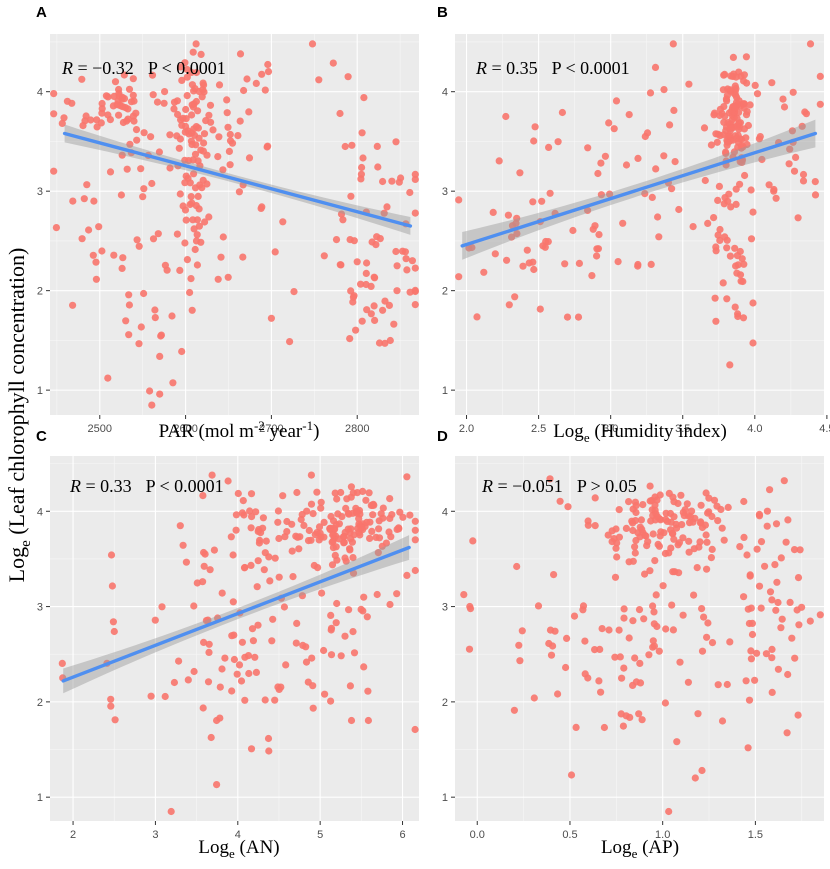 This screenshot has height=869, width=830. What do you see at coordinates (445, 703) in the screenshot?
I see `y-tick-label: 2` at bounding box center [445, 703].